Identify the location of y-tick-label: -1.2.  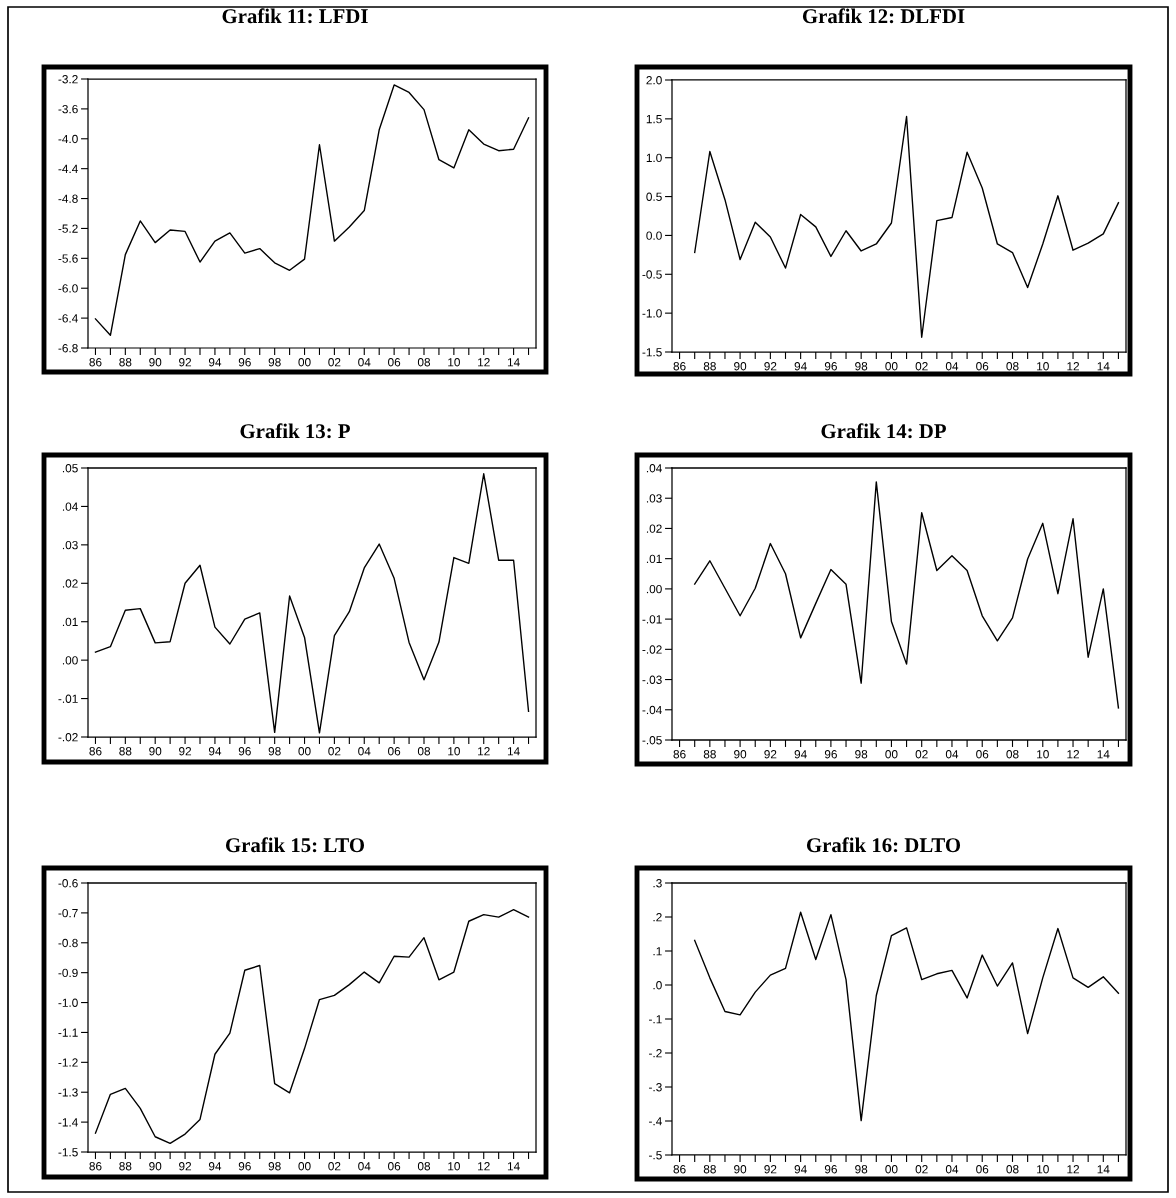
(68, 1062).